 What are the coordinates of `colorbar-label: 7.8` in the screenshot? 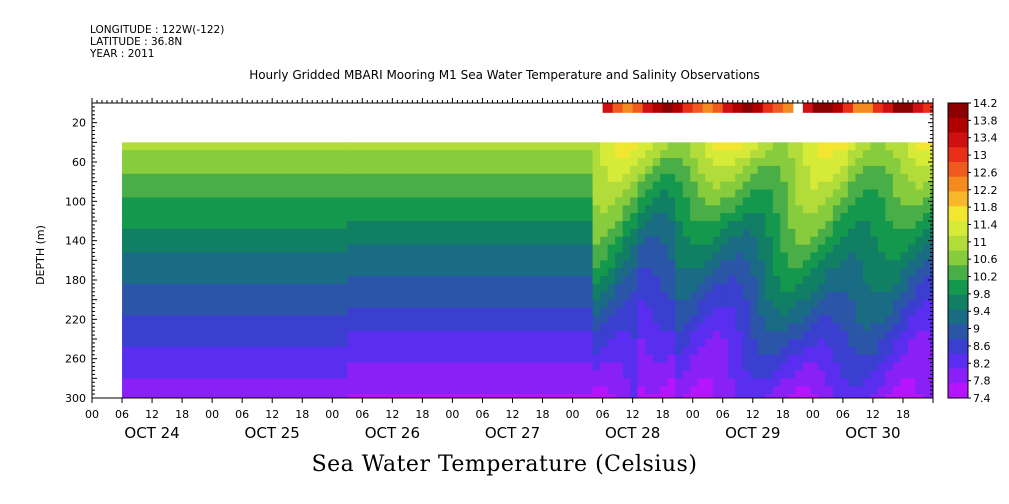 It's located at (982, 381).